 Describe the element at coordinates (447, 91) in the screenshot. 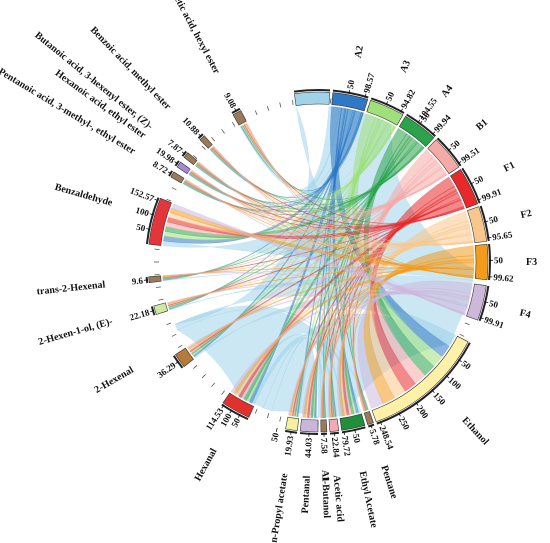

I see `sample-label-3: A4` at that location.